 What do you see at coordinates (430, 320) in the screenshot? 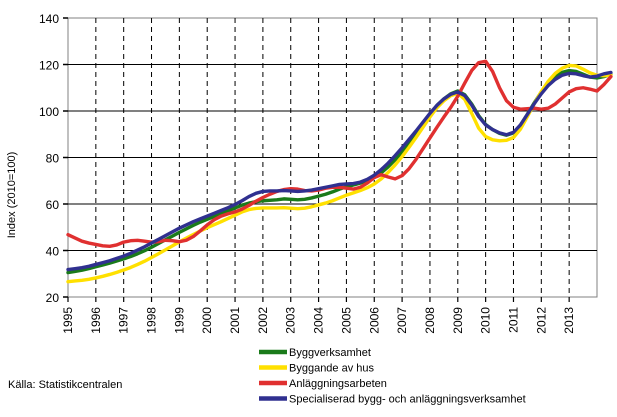
I see `x-tick-label: 2008` at bounding box center [430, 320].